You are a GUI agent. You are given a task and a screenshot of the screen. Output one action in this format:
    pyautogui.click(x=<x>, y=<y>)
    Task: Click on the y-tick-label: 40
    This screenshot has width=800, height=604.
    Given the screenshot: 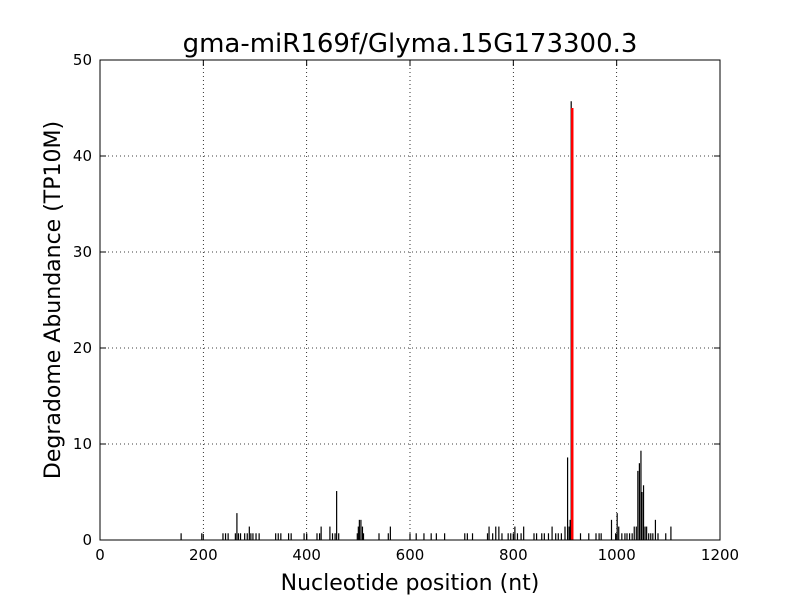 What is the action you would take?
    pyautogui.click(x=82, y=156)
    